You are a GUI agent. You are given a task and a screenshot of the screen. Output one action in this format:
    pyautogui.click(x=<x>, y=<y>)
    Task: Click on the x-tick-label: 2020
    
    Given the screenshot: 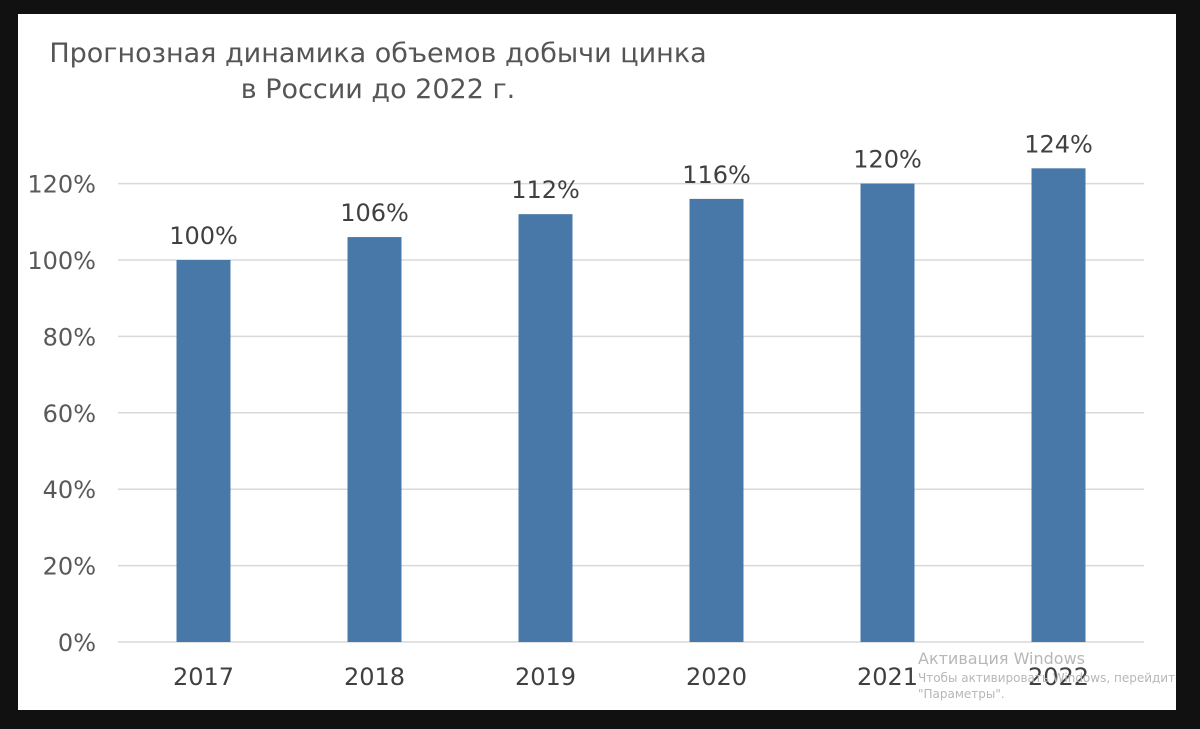 What is the action you would take?
    pyautogui.click(x=716, y=677)
    